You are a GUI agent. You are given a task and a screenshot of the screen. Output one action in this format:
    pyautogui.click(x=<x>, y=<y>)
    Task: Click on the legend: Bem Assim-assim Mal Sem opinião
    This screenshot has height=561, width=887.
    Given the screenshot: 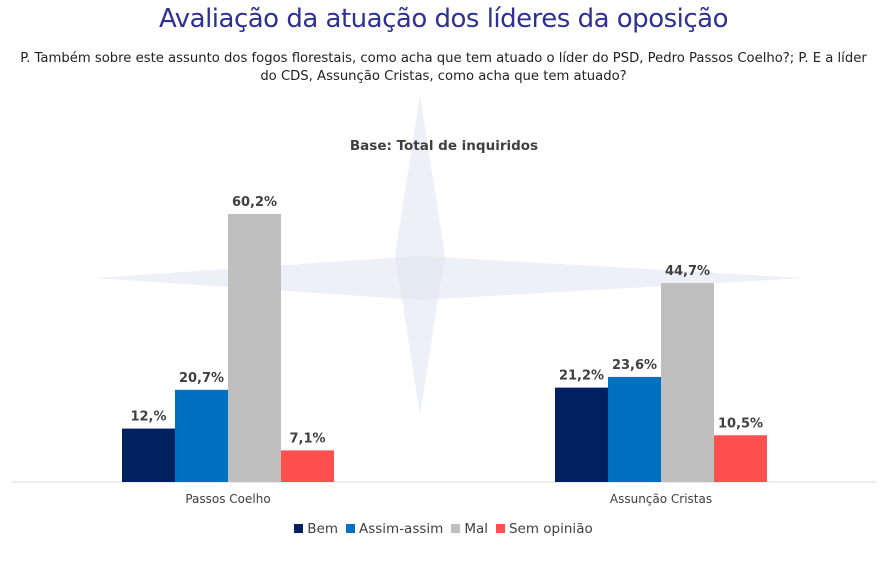 What is the action you would take?
    pyautogui.click(x=443, y=529)
    